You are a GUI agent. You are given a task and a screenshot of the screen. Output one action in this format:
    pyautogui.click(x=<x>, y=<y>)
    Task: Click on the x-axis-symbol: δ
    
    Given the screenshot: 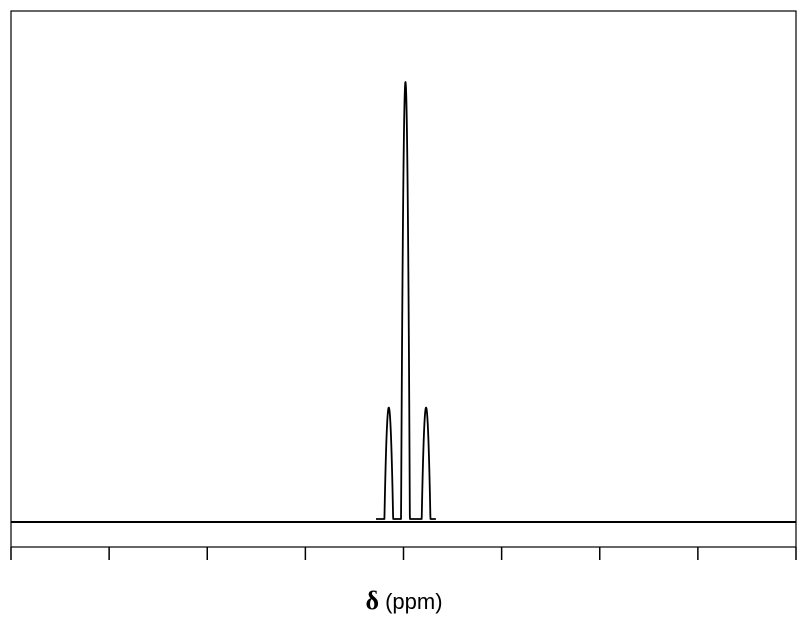 What is the action you would take?
    pyautogui.click(x=372, y=600)
    